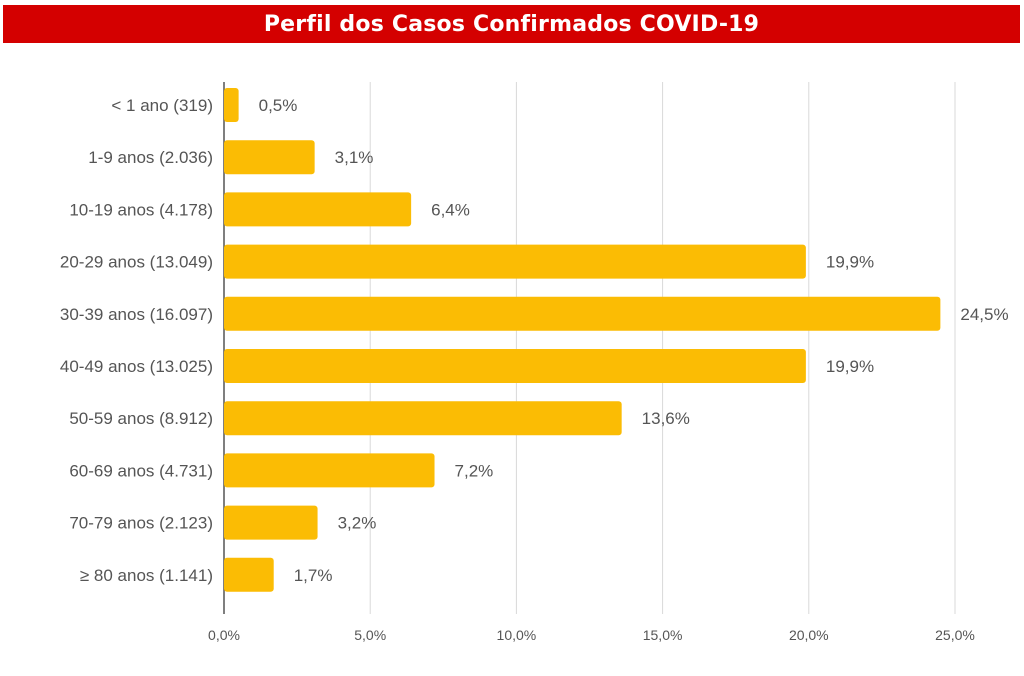 The width and height of the screenshot is (1024, 676). What do you see at coordinates (224, 635) in the screenshot?
I see `x-tick-label: 0,0%` at bounding box center [224, 635].